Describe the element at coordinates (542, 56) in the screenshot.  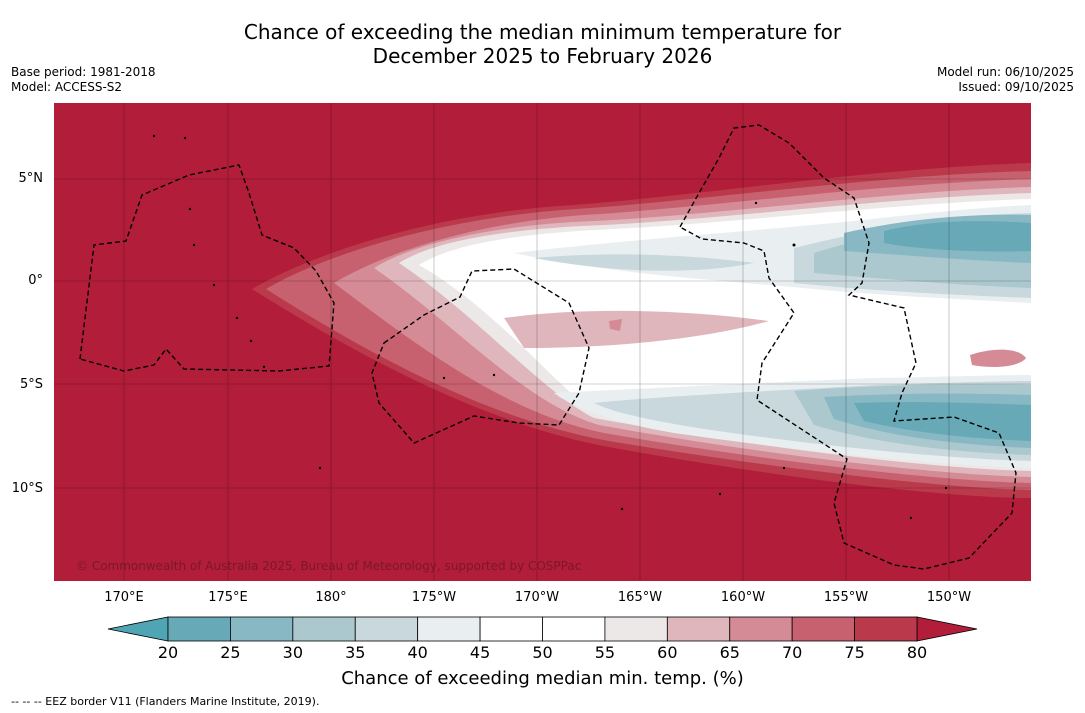
I see `title-line-2: December 2025 to February 2026` at that location.